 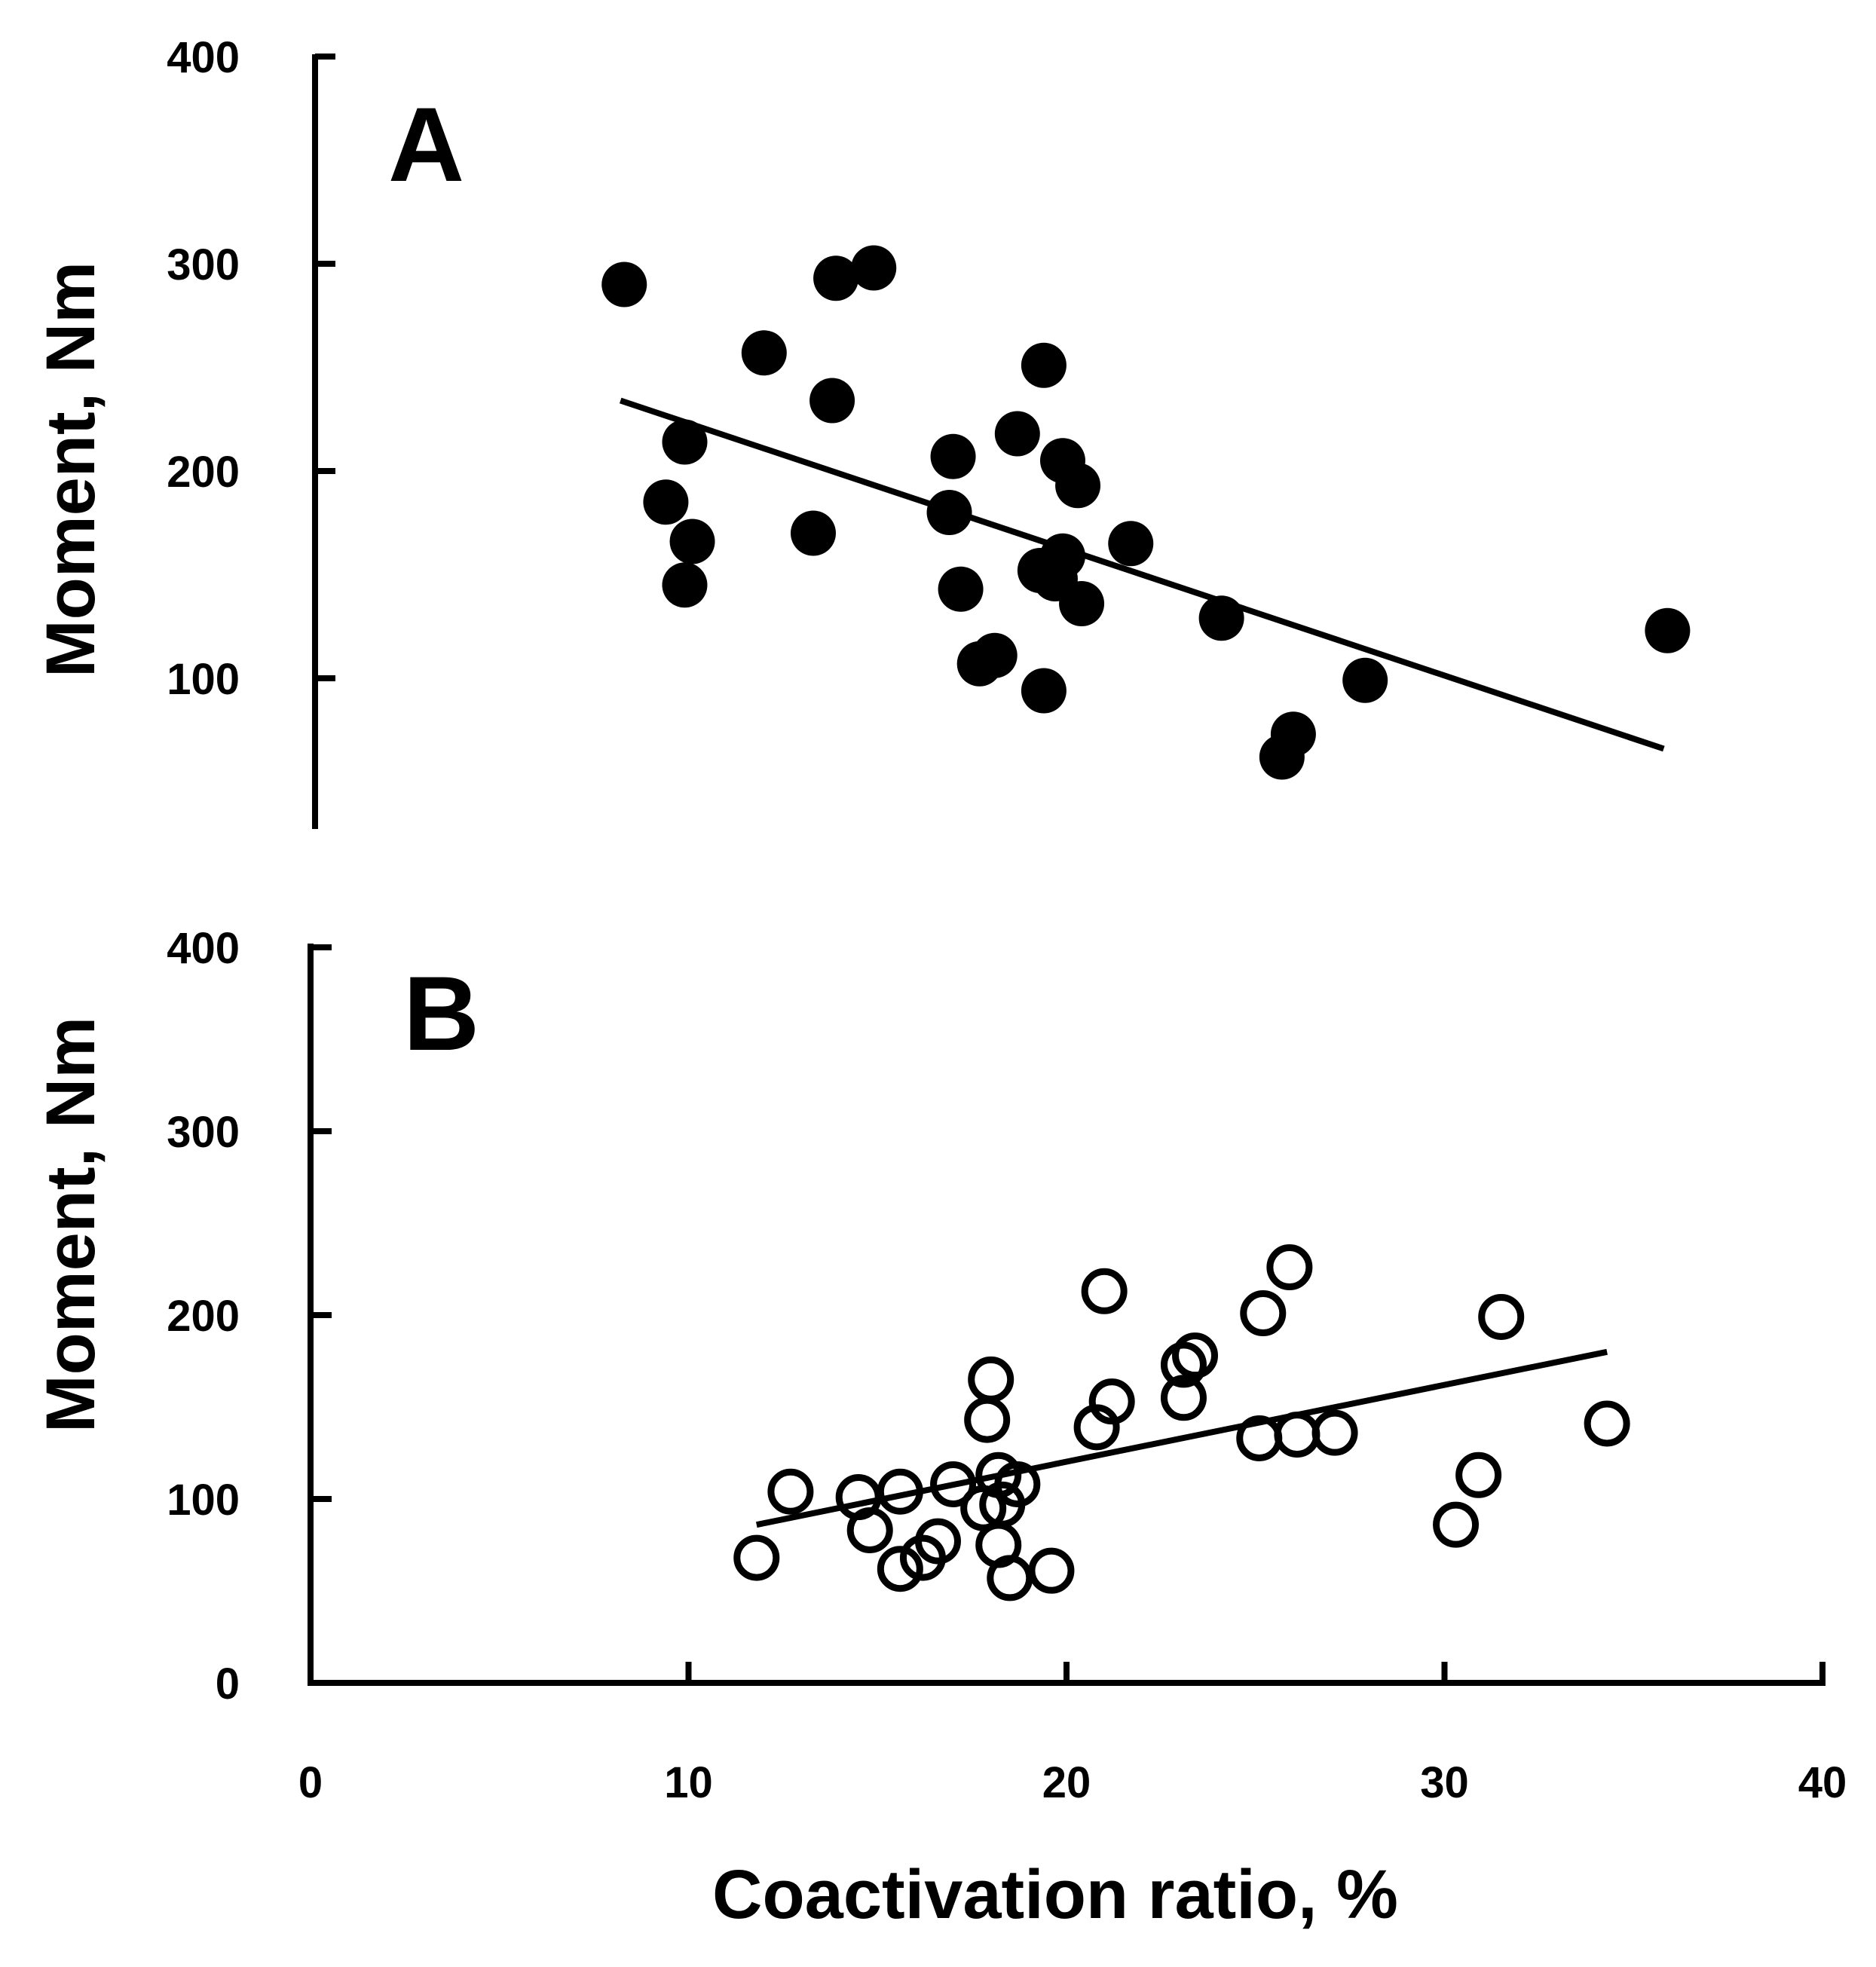 I want to click on panel-a-y-tick-label: 400, so click(x=203, y=57).